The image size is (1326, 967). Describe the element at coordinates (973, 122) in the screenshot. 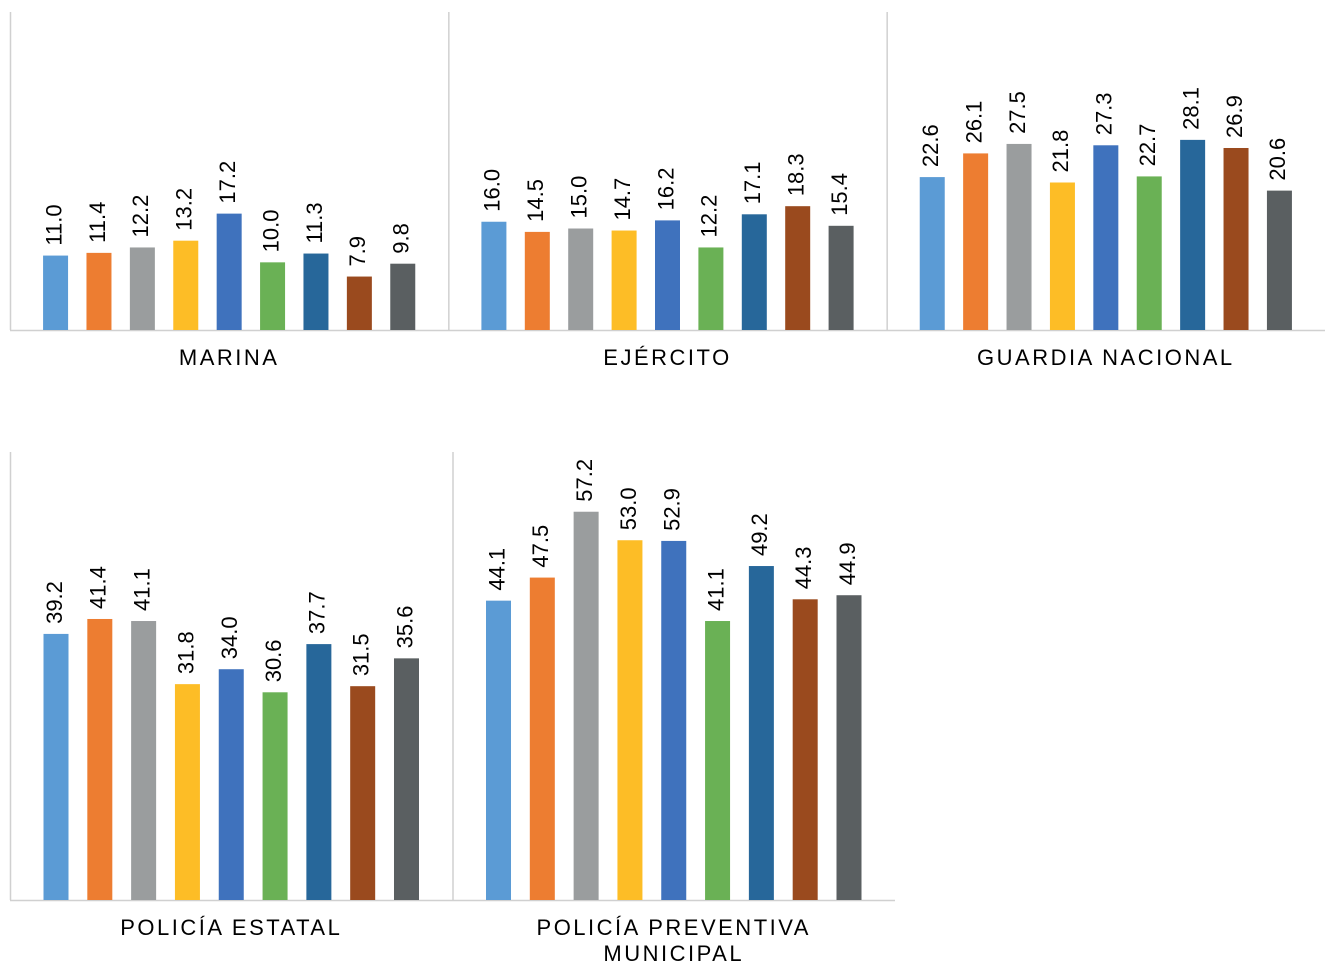

I see `value-label: 26.1` at that location.